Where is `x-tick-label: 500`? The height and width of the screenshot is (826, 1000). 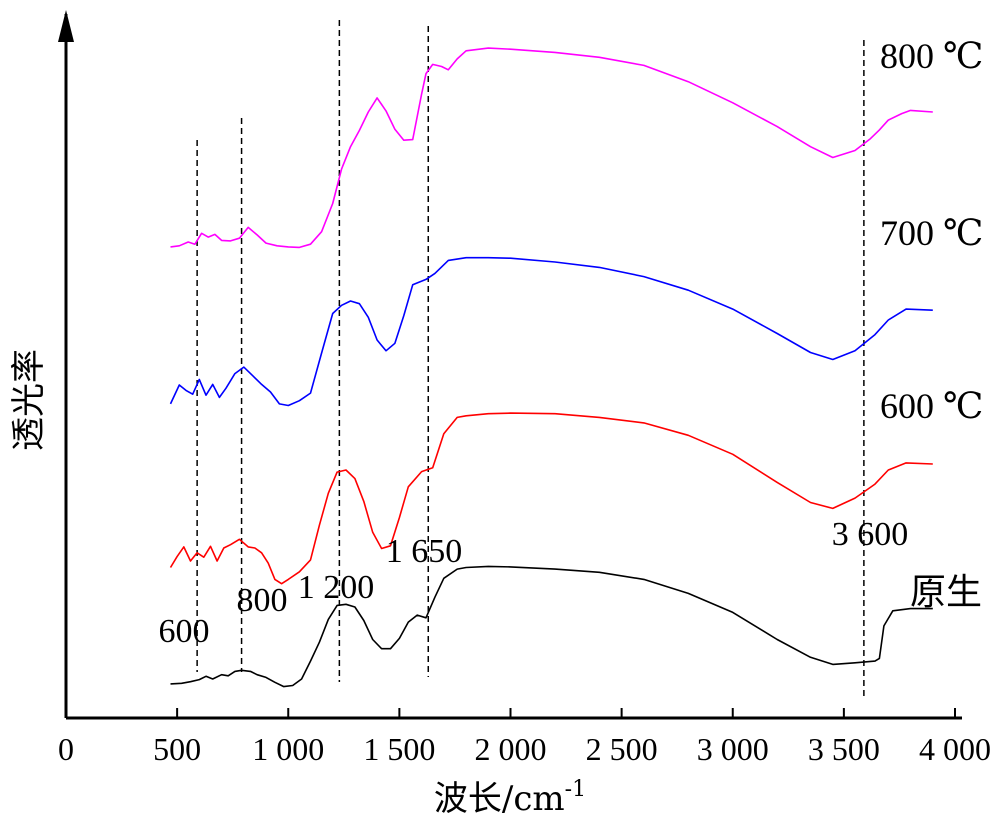
x-tick-label: 500 is located at coordinates (177, 749).